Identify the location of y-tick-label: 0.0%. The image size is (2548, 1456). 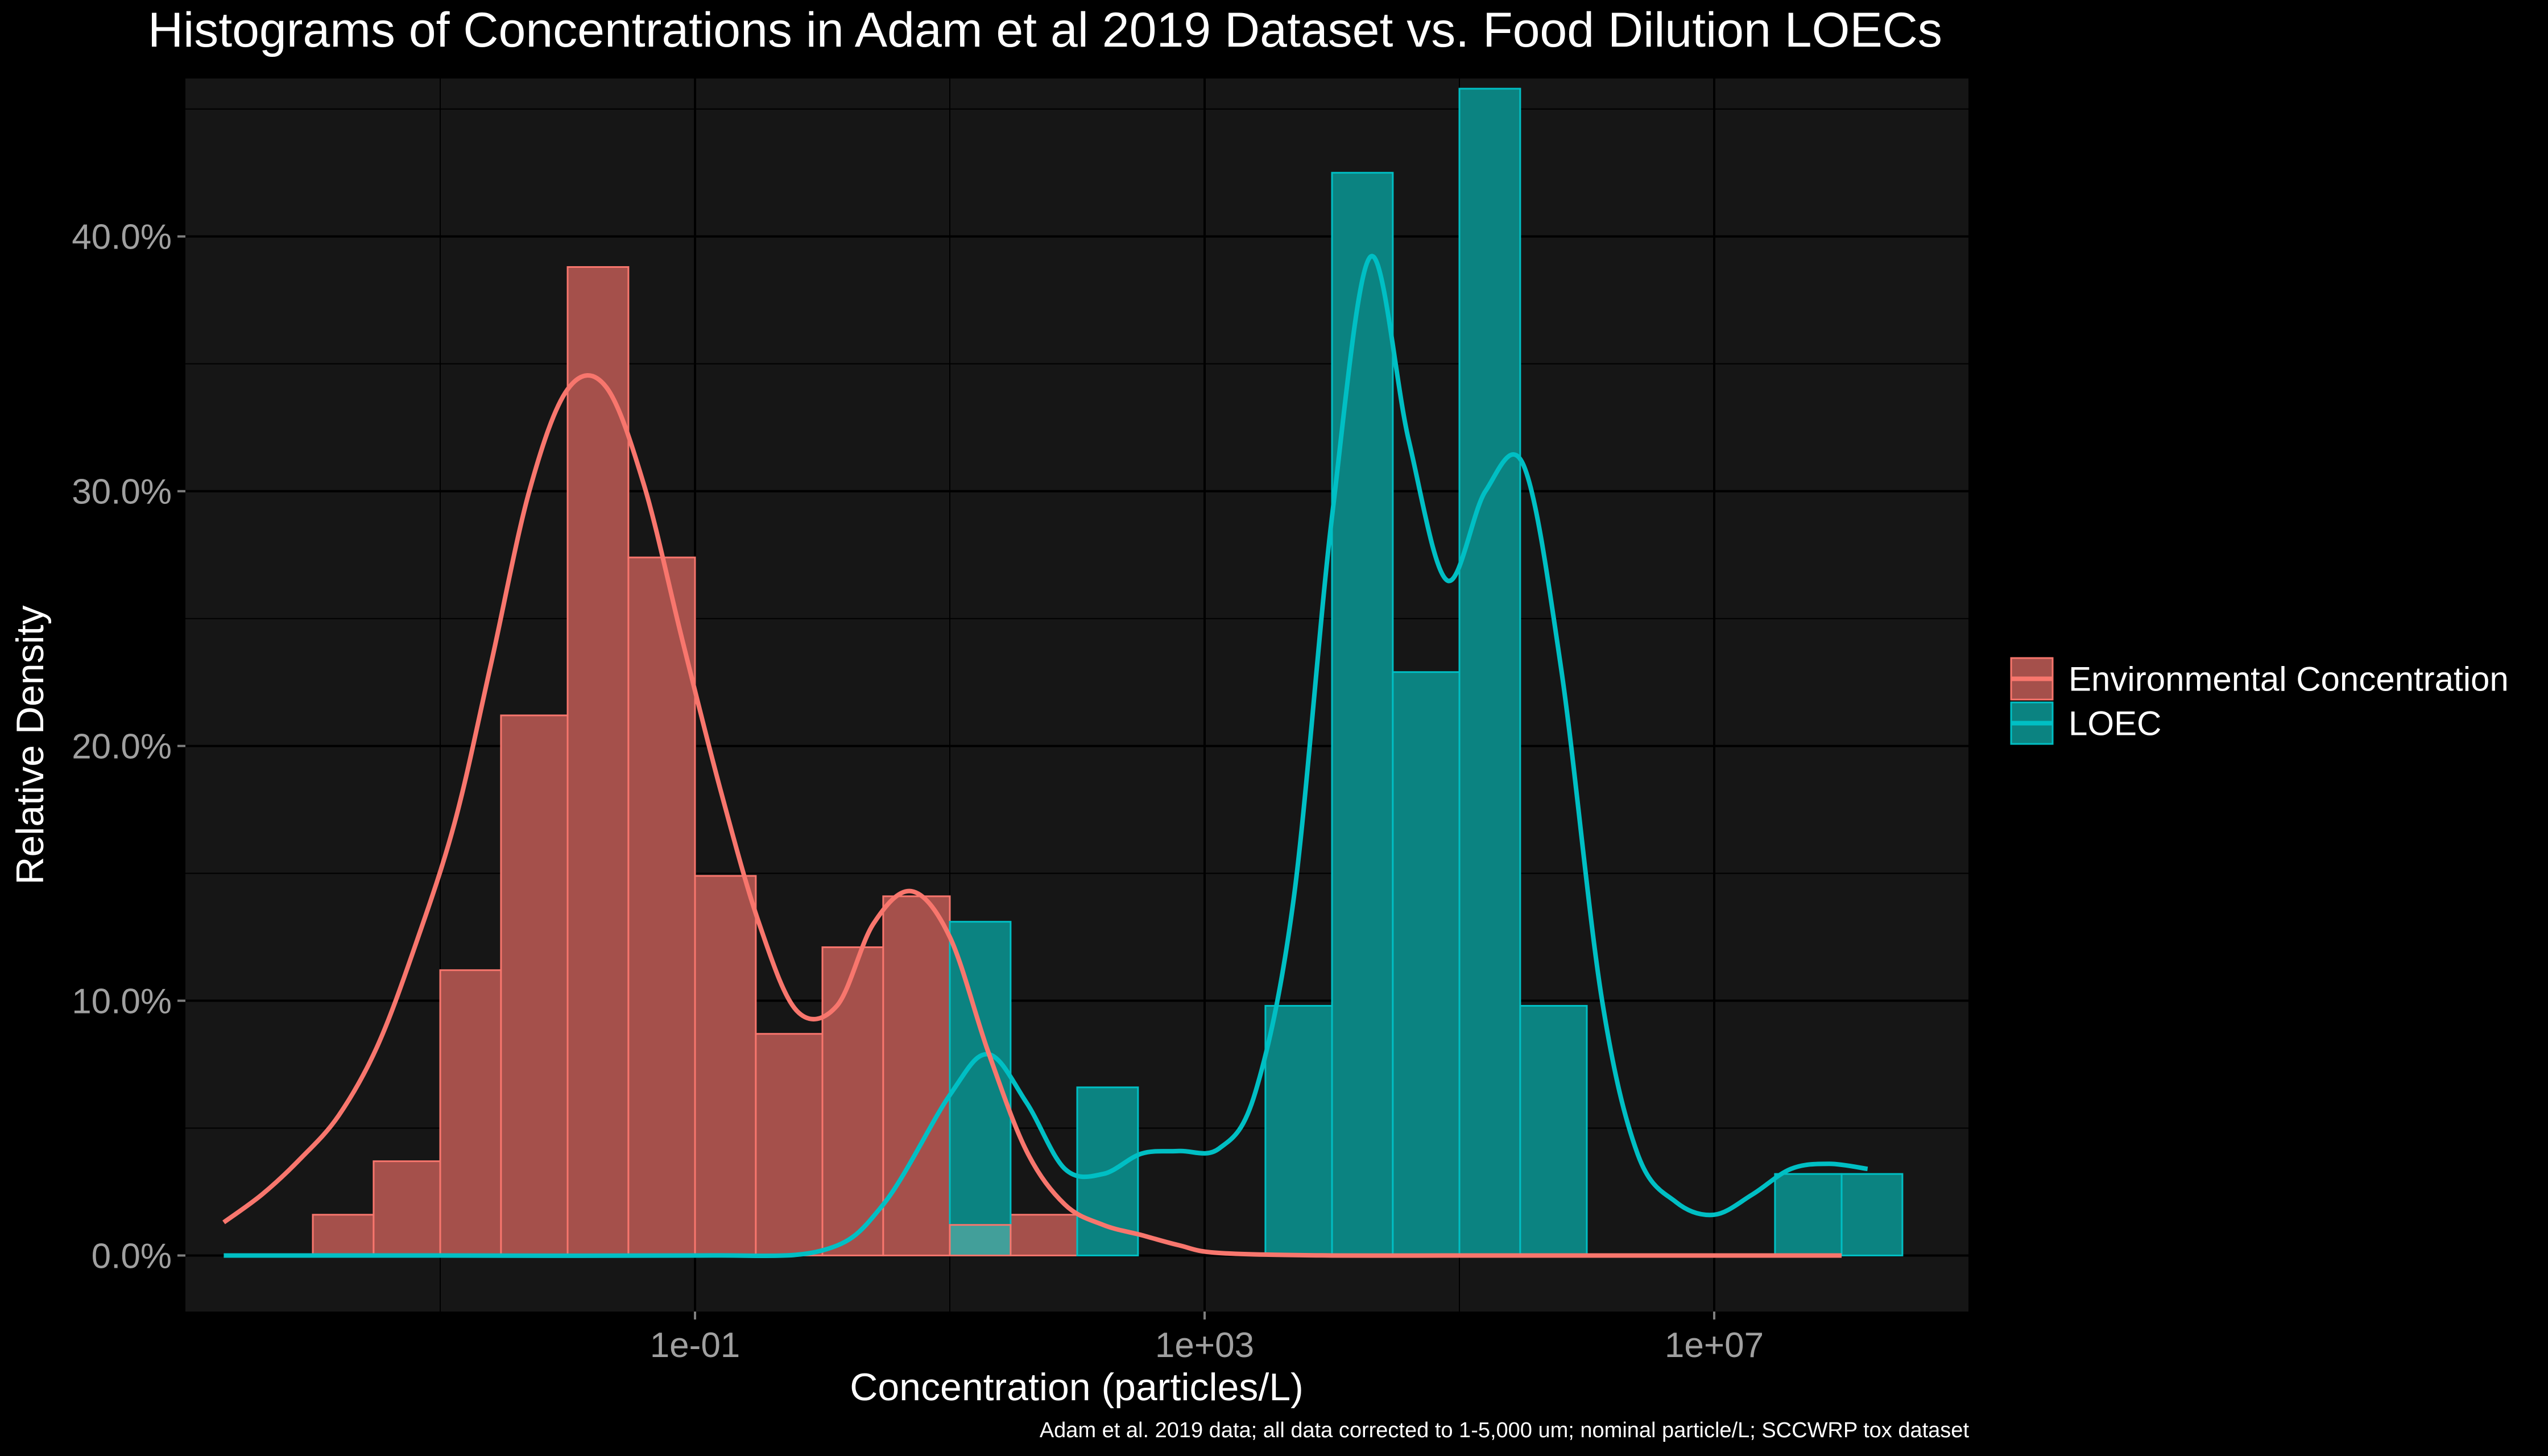
(132, 1256).